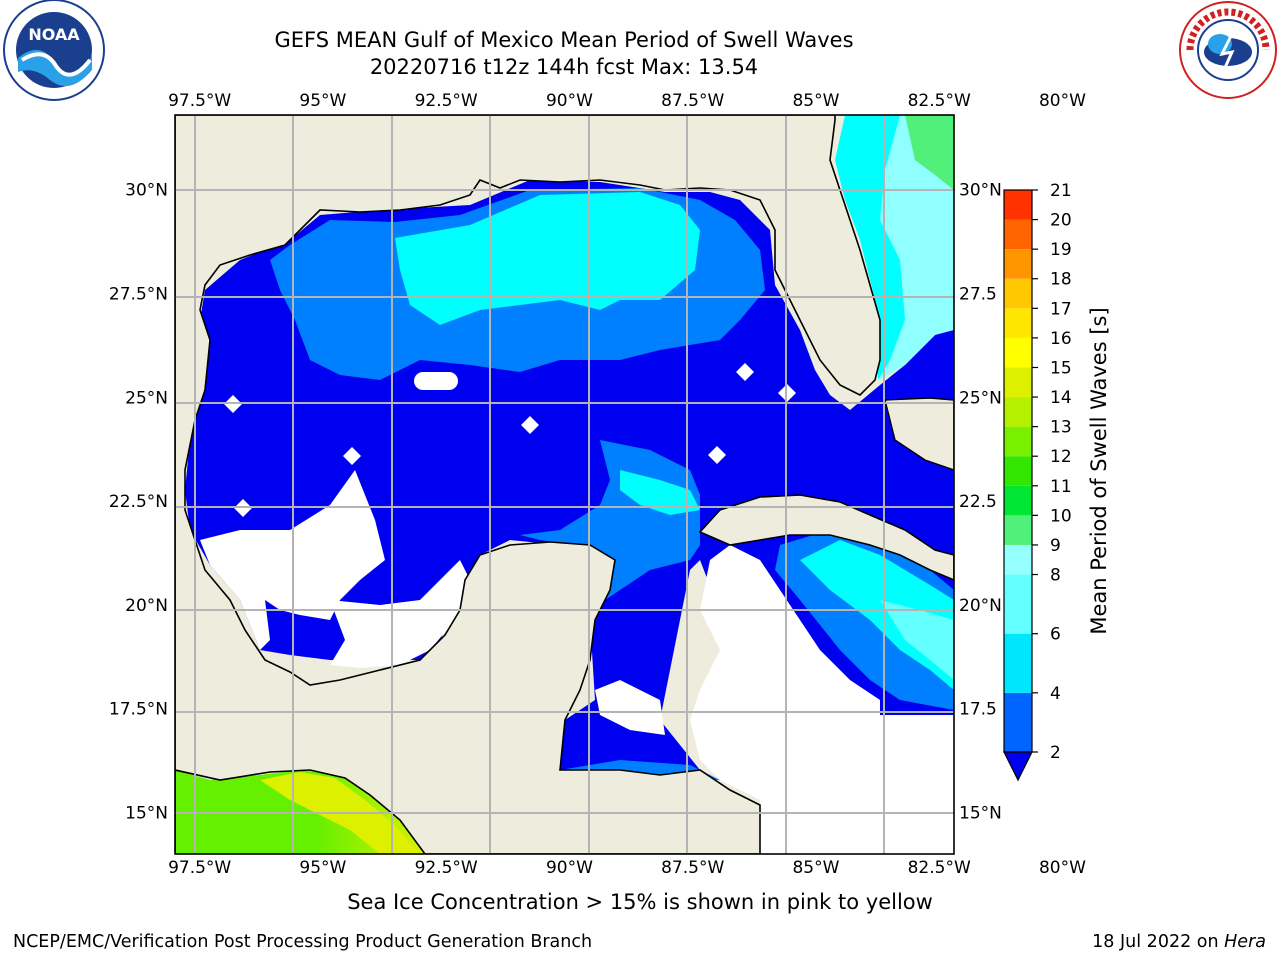 This screenshot has height=960, width=1280. I want to click on x-tick-label-top: 80°W, so click(1062, 101).